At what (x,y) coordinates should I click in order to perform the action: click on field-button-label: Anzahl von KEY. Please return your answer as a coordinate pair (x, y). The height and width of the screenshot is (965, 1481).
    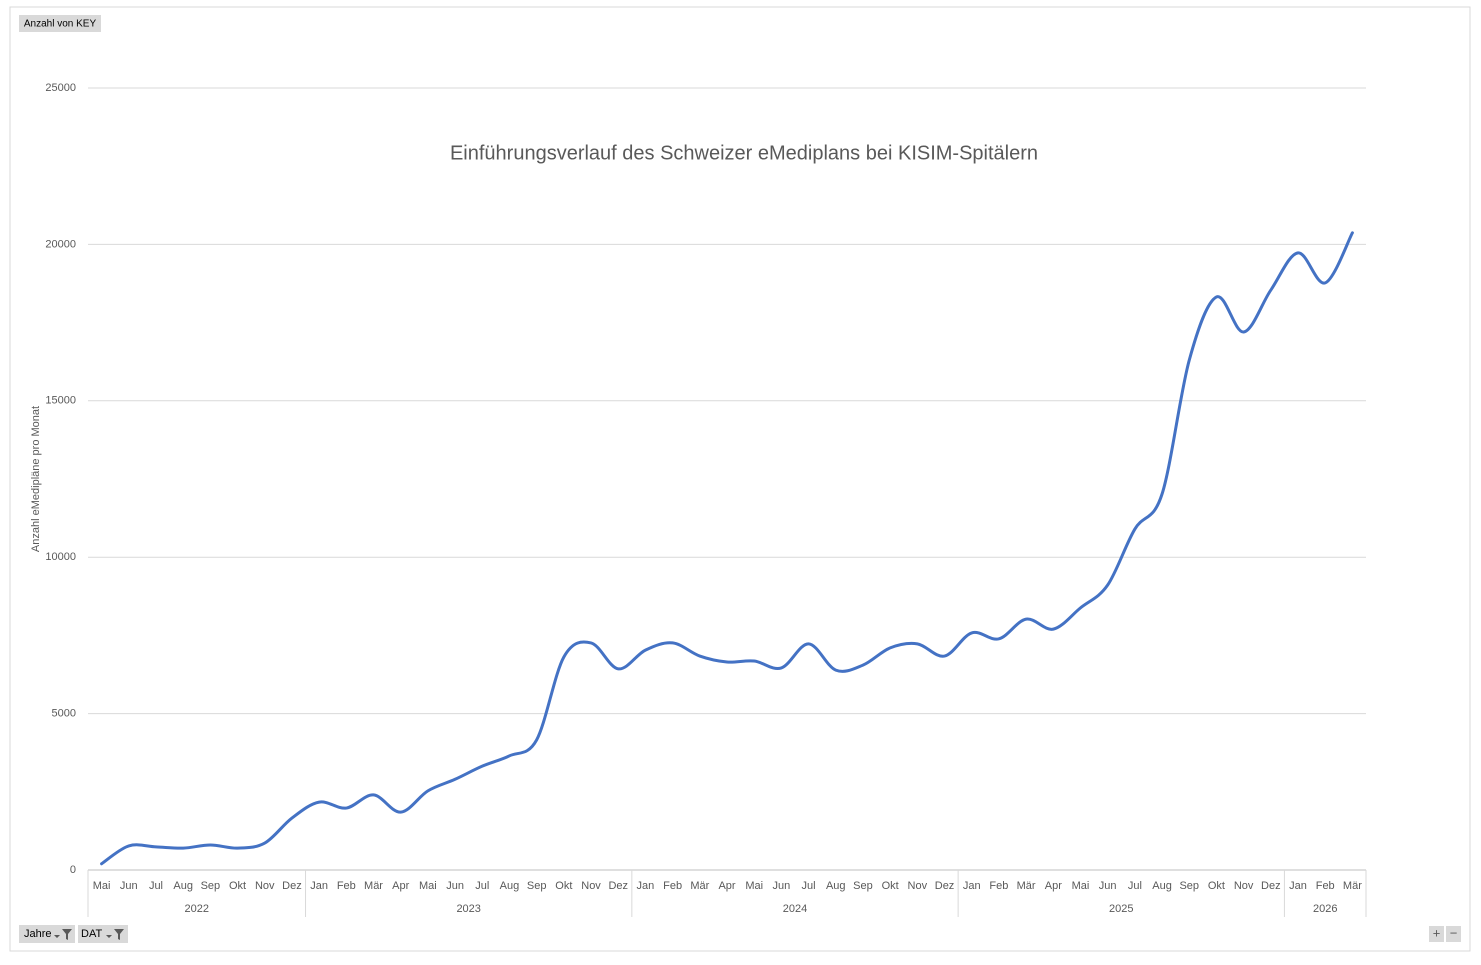
    Looking at the image, I should click on (60, 24).